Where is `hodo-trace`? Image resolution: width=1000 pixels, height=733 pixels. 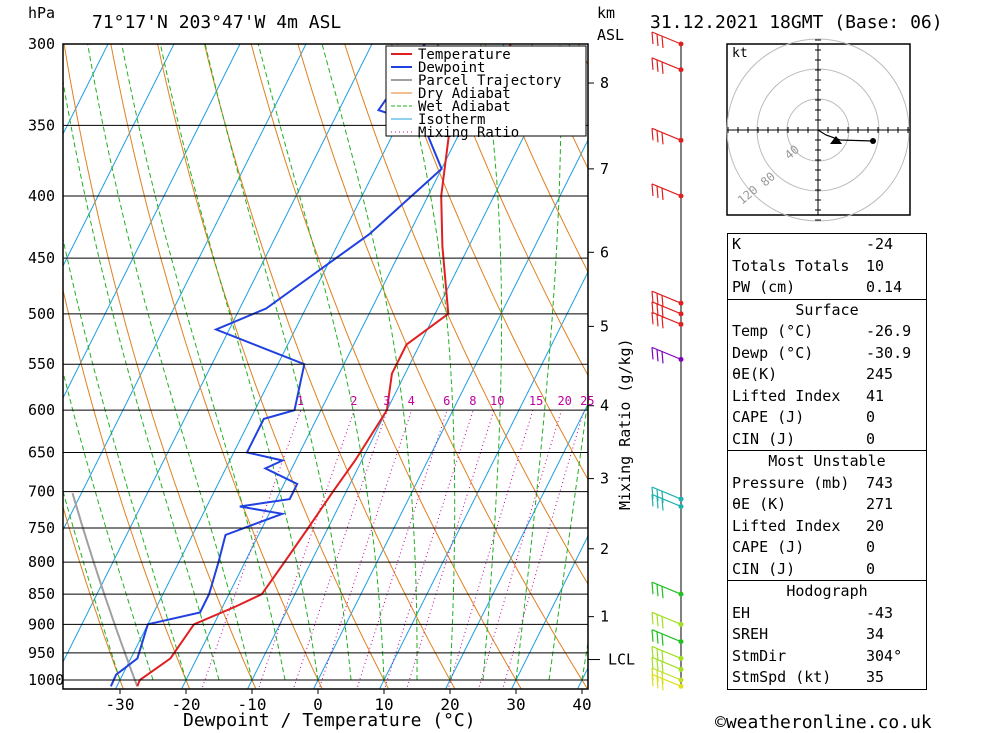
hodo-trace is located at coordinates (845, 135).